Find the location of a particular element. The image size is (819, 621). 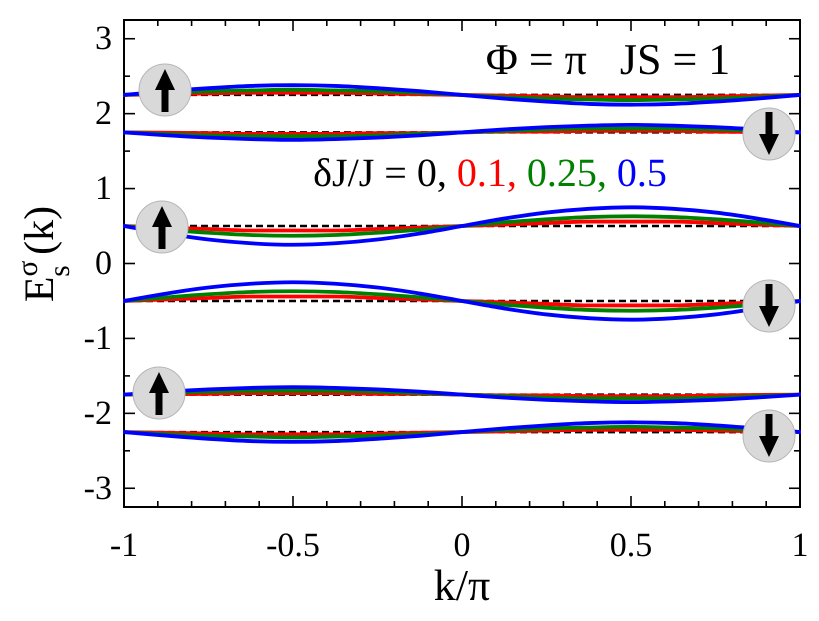

annotation: Φ = π JS = 1 is located at coordinates (608, 59).